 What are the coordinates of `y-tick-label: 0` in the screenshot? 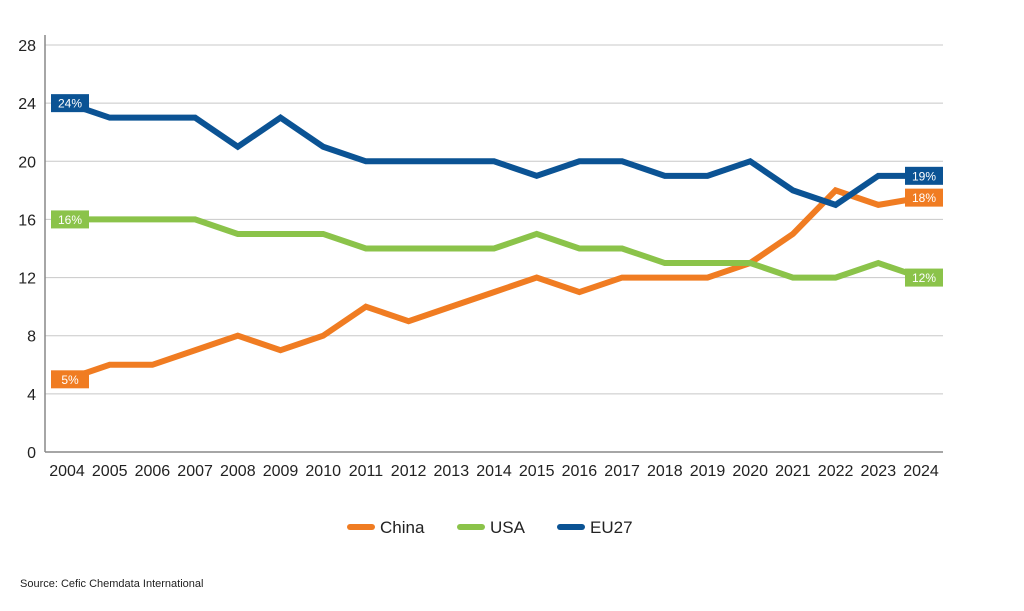 It's located at (31, 453).